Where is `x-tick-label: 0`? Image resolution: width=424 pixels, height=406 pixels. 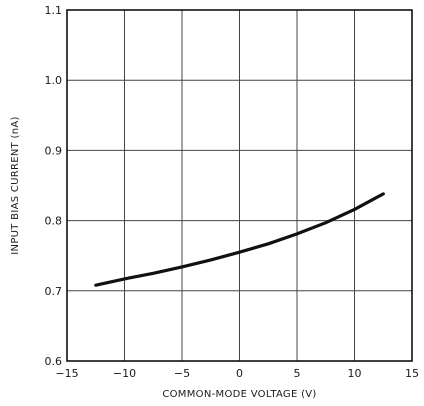 x-tick-label: 0 is located at coordinates (239, 373).